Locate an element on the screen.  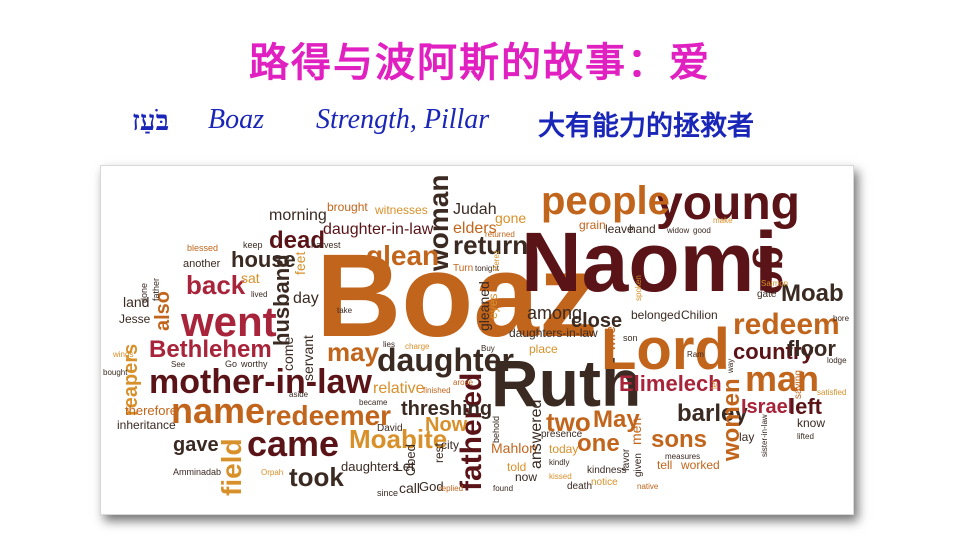
hebrew-name: בֹּעַז is located at coordinates (151, 120).